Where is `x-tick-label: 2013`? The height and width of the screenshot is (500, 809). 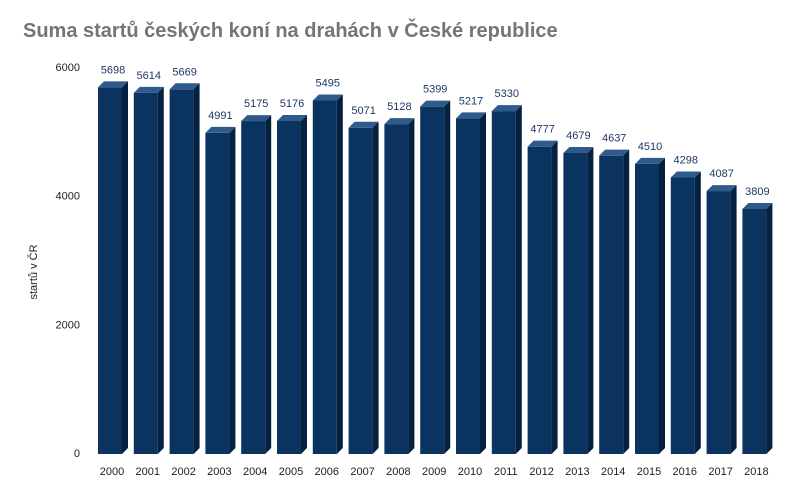
x-tick-label: 2013 is located at coordinates (577, 472).